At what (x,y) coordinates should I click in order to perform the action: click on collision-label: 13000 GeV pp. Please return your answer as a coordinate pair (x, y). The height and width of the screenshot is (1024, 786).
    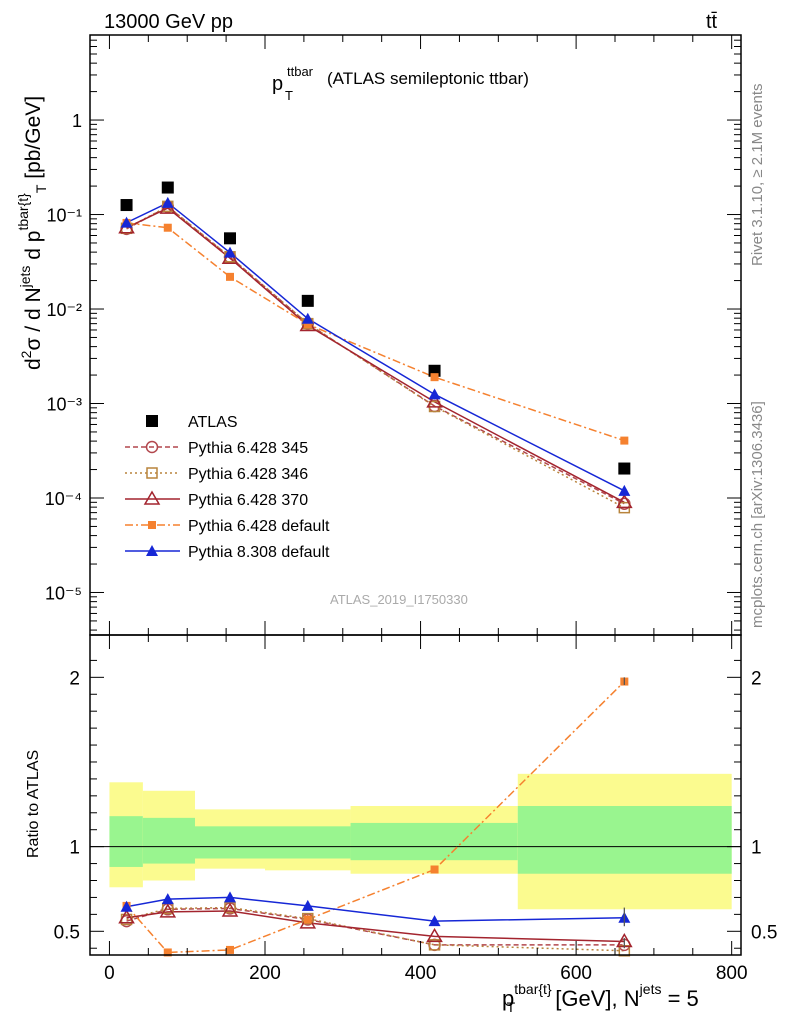
    Looking at the image, I should click on (168, 22).